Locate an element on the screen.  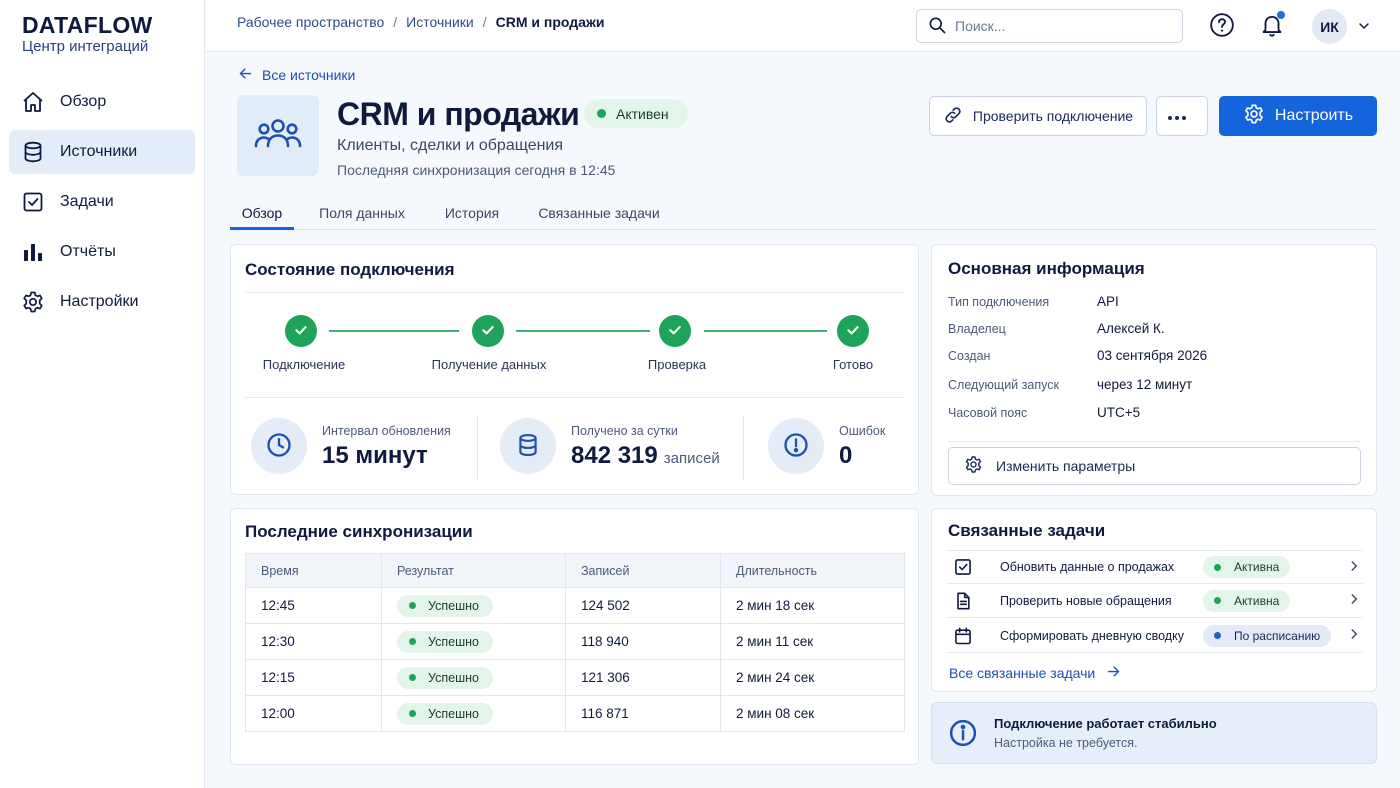
configure-button: Настроить is located at coordinates (1298, 116).